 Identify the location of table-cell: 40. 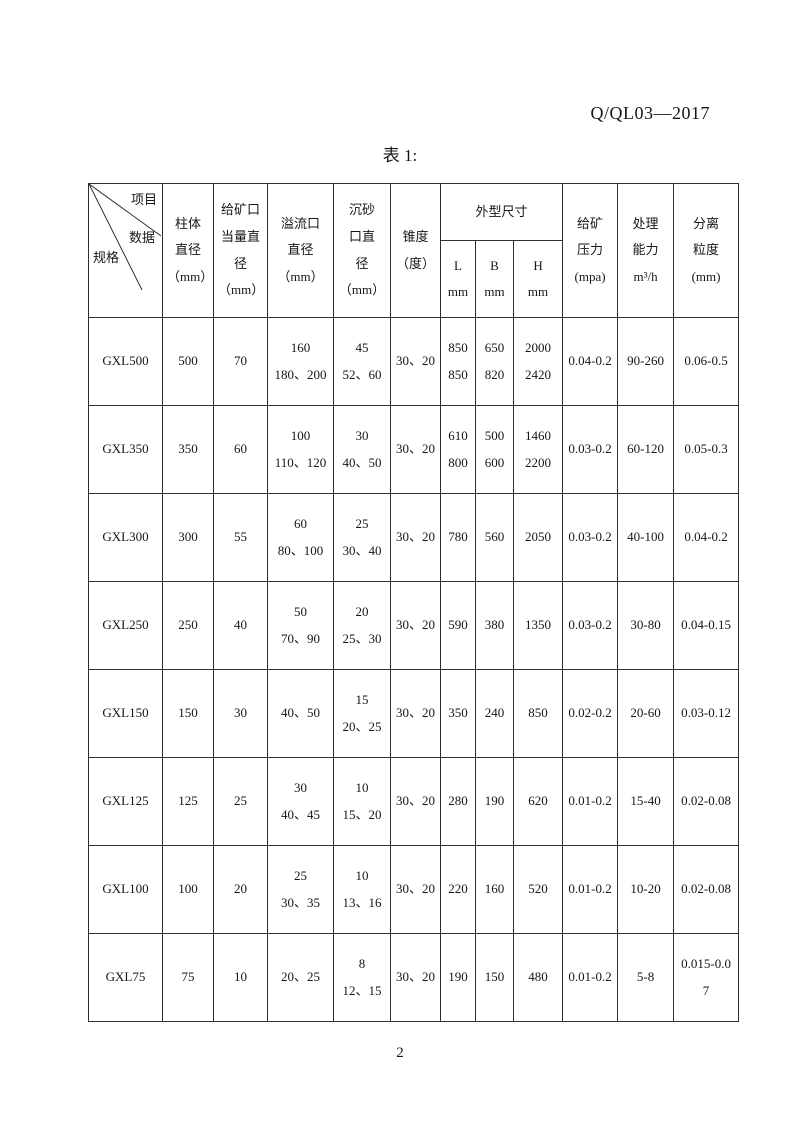
(240, 626).